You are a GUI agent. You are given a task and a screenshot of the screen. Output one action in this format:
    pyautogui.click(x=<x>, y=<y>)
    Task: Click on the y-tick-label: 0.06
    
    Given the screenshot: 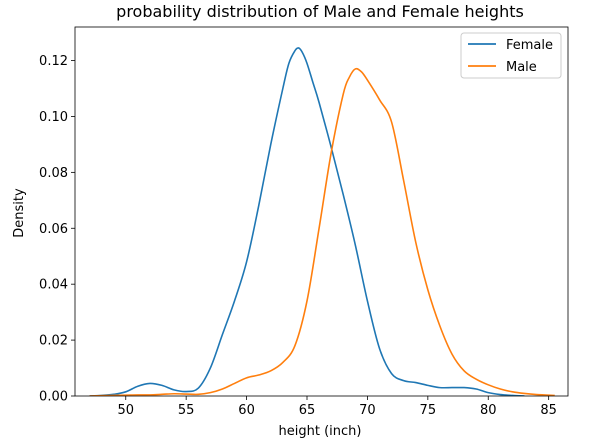 What is the action you would take?
    pyautogui.click(x=53, y=229)
    